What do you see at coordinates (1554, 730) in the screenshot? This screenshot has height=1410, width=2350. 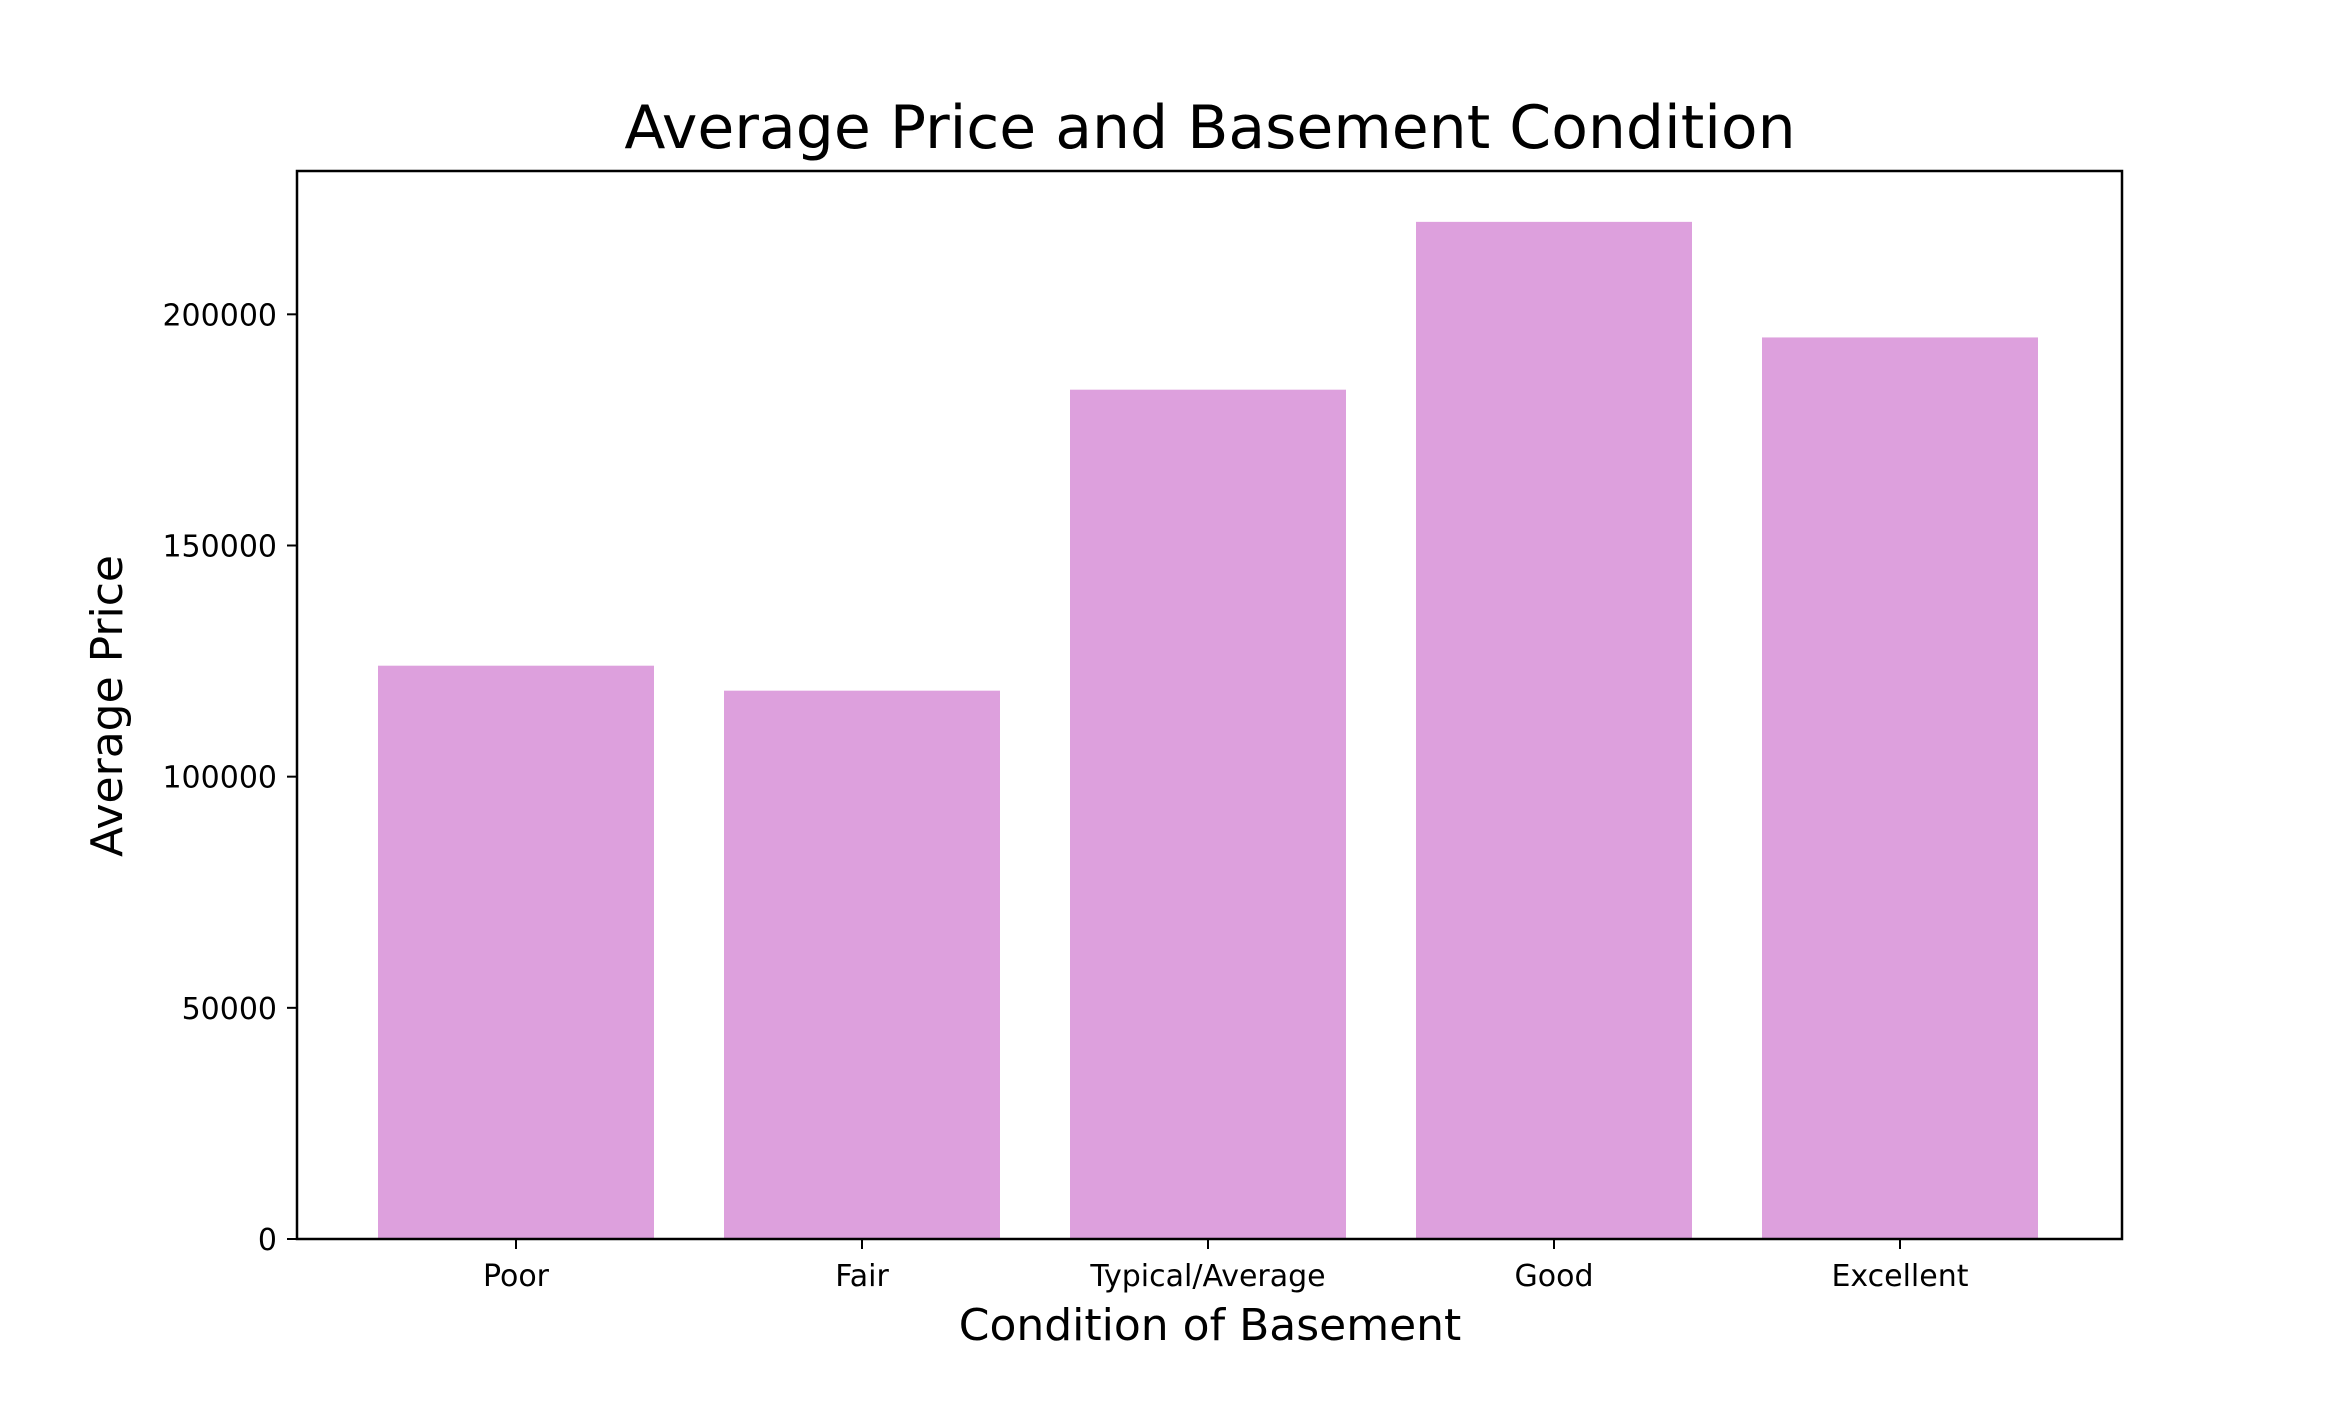 I see `bar-good` at bounding box center [1554, 730].